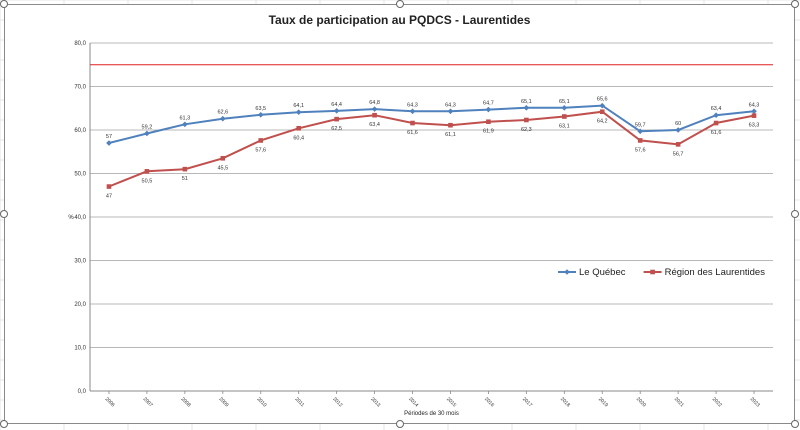  What do you see at coordinates (489, 402) in the screenshot?
I see `x-tick-label: 2016` at bounding box center [489, 402].